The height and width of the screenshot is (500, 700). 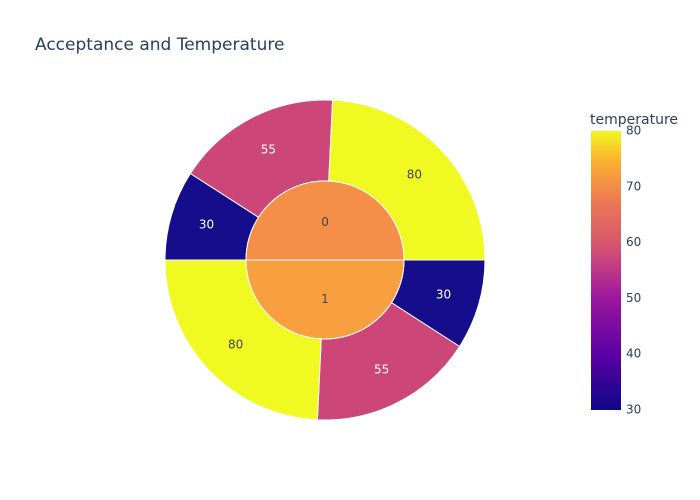 I want to click on chart-title: Acceptance and Temperature, so click(x=159, y=45).